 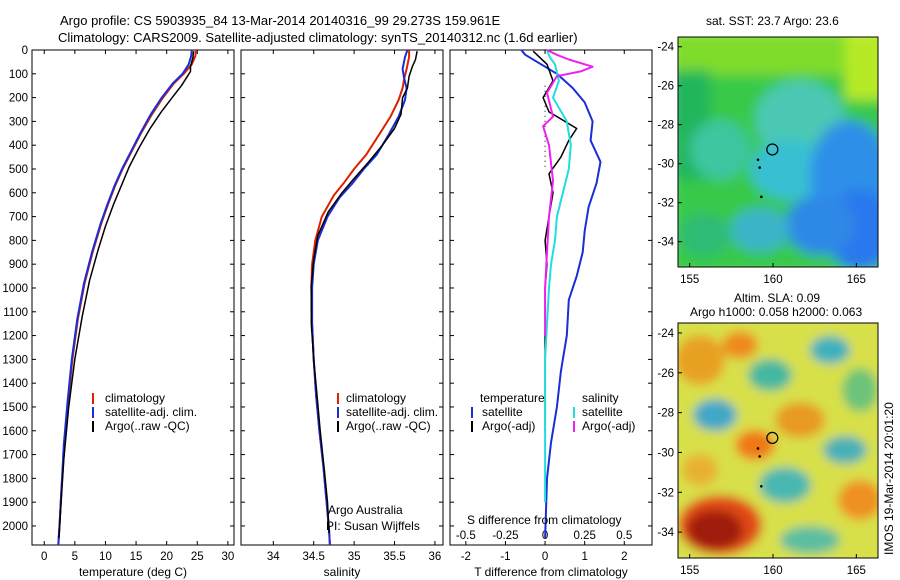 I want to click on x-tick-label: 34.5, so click(x=314, y=557).